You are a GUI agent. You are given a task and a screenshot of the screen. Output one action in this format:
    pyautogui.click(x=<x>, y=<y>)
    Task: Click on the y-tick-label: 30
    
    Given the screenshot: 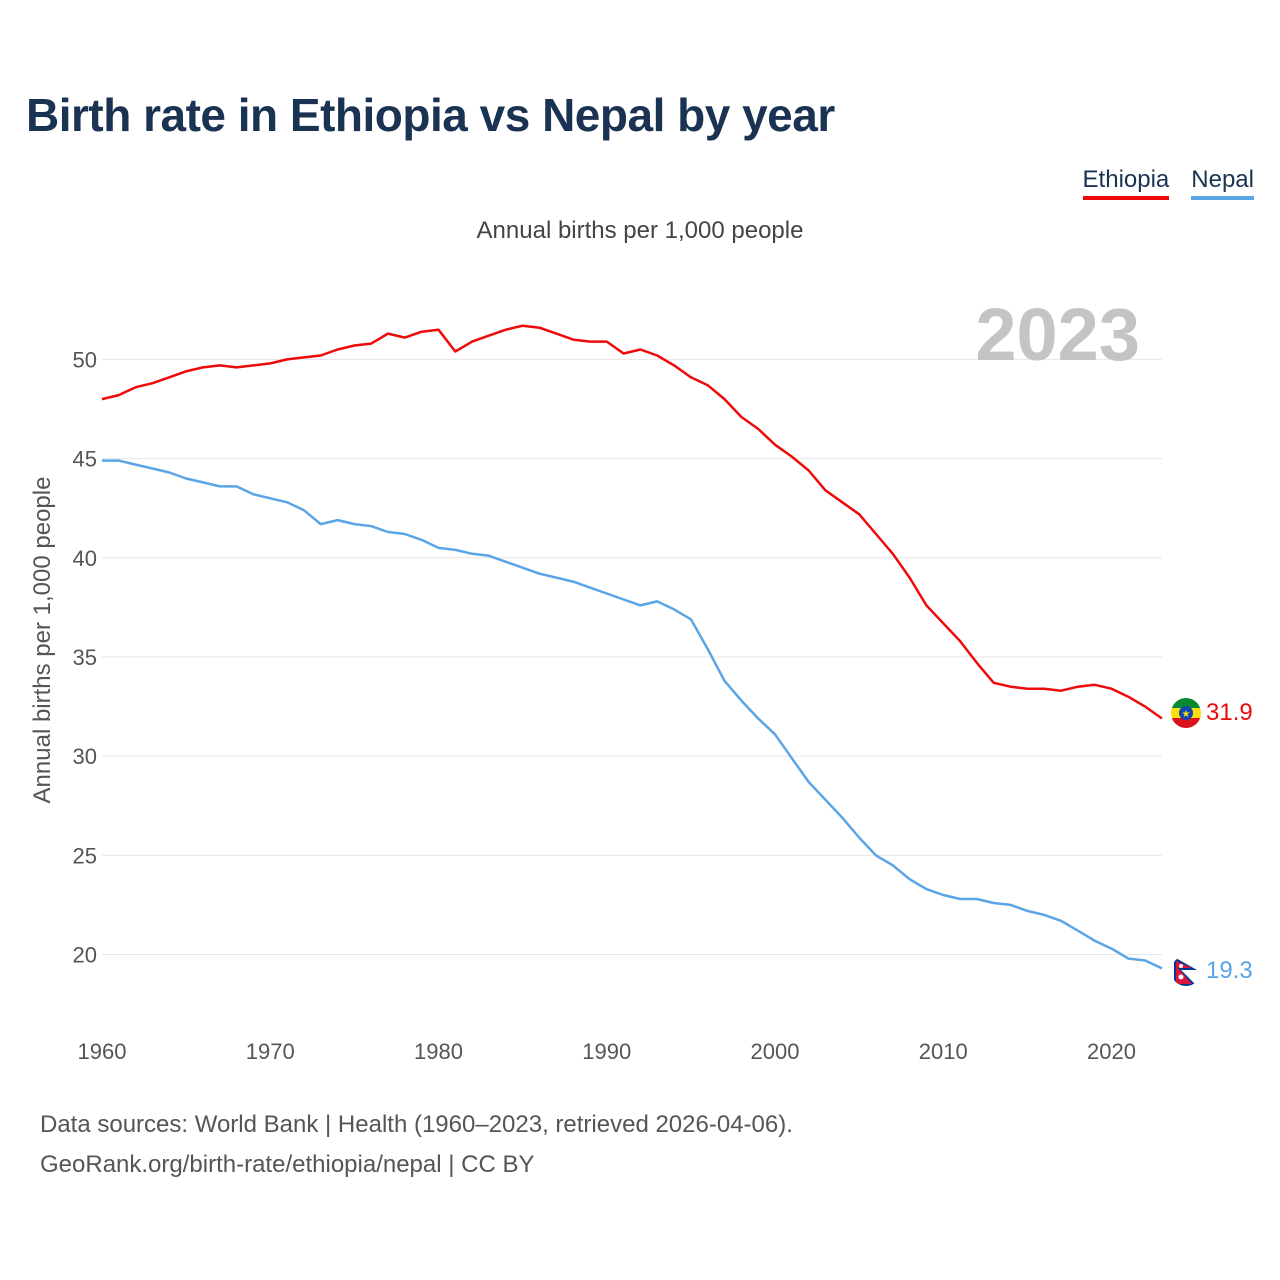 What is the action you would take?
    pyautogui.click(x=85, y=756)
    